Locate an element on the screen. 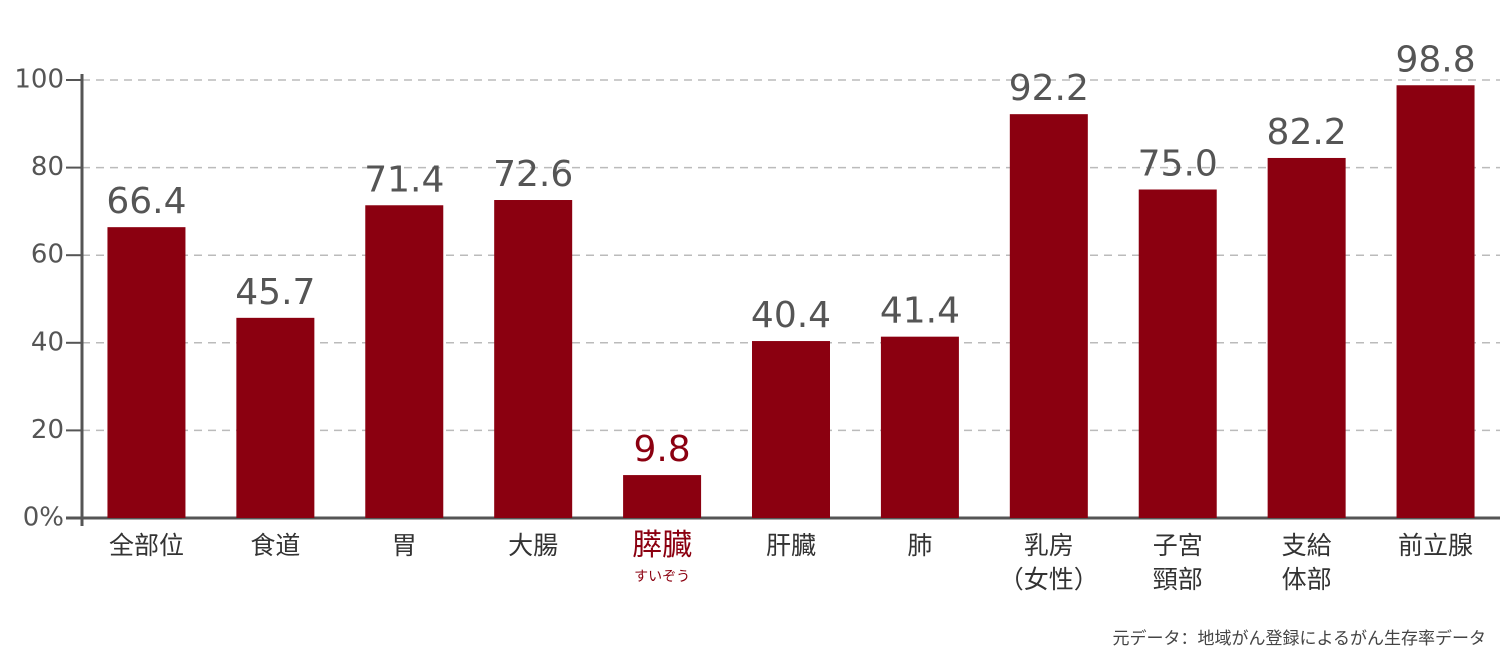 Image resolution: width=1500 pixels, height=653 pixels. value-label: 45.7 is located at coordinates (275, 292).